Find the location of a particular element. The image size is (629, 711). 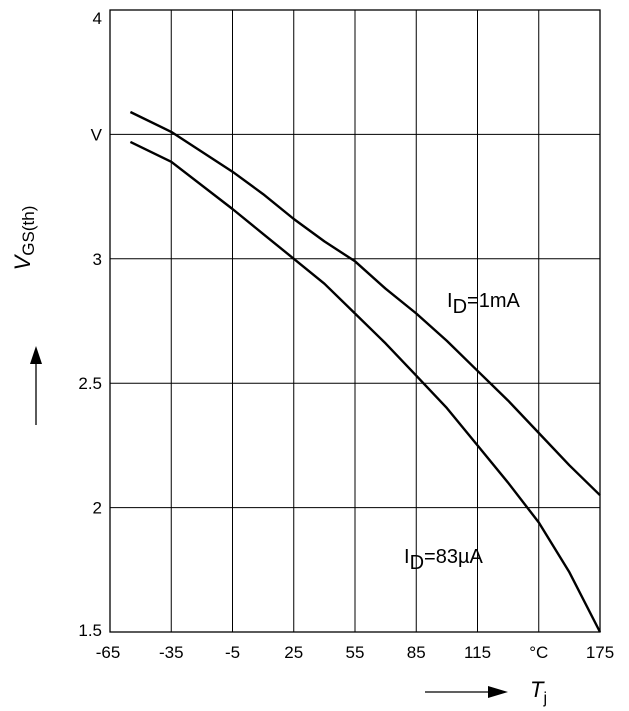

y-axis-arrow is located at coordinates (36, 385).